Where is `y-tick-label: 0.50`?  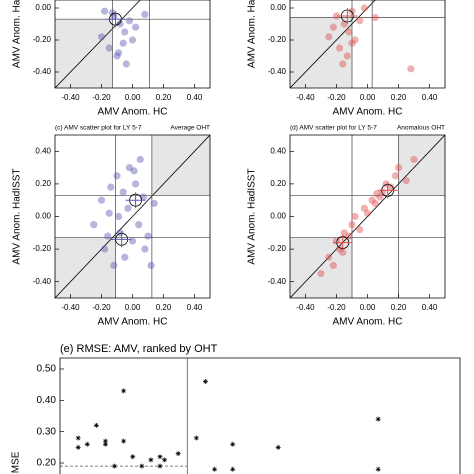
y-tick-label: 0.50 is located at coordinates (47, 369).